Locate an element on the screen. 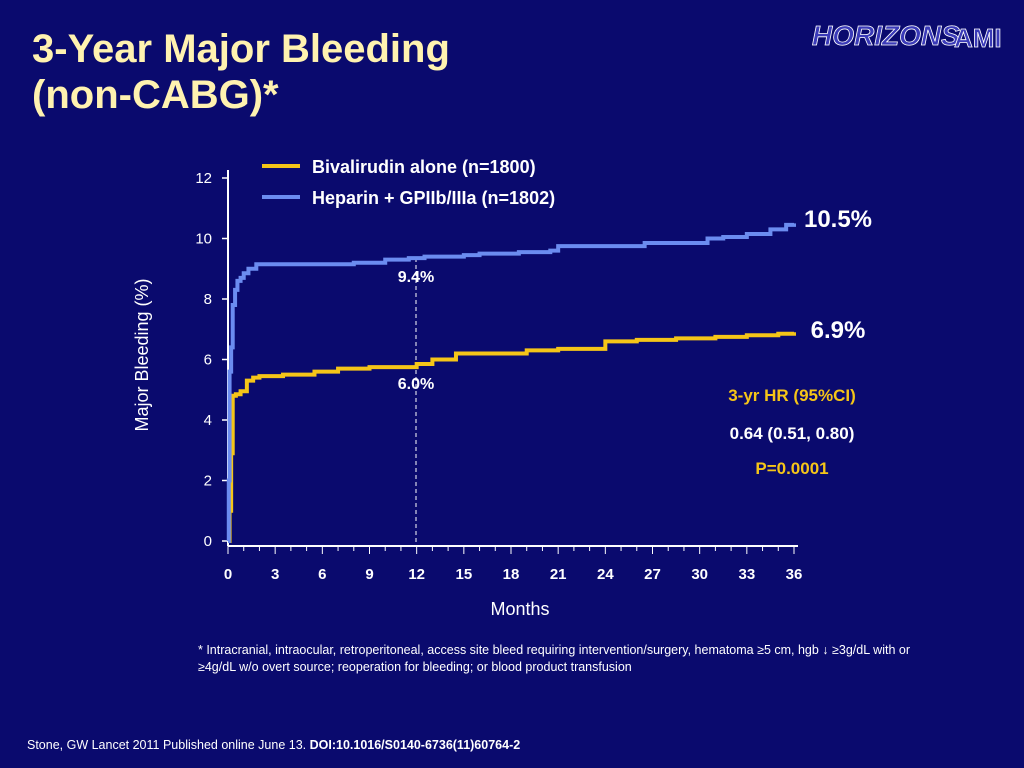 This screenshot has height=768, width=1024. legend-label-heparin: Heparin + GPIIb/IIIa (n=1802) is located at coordinates (433, 198).